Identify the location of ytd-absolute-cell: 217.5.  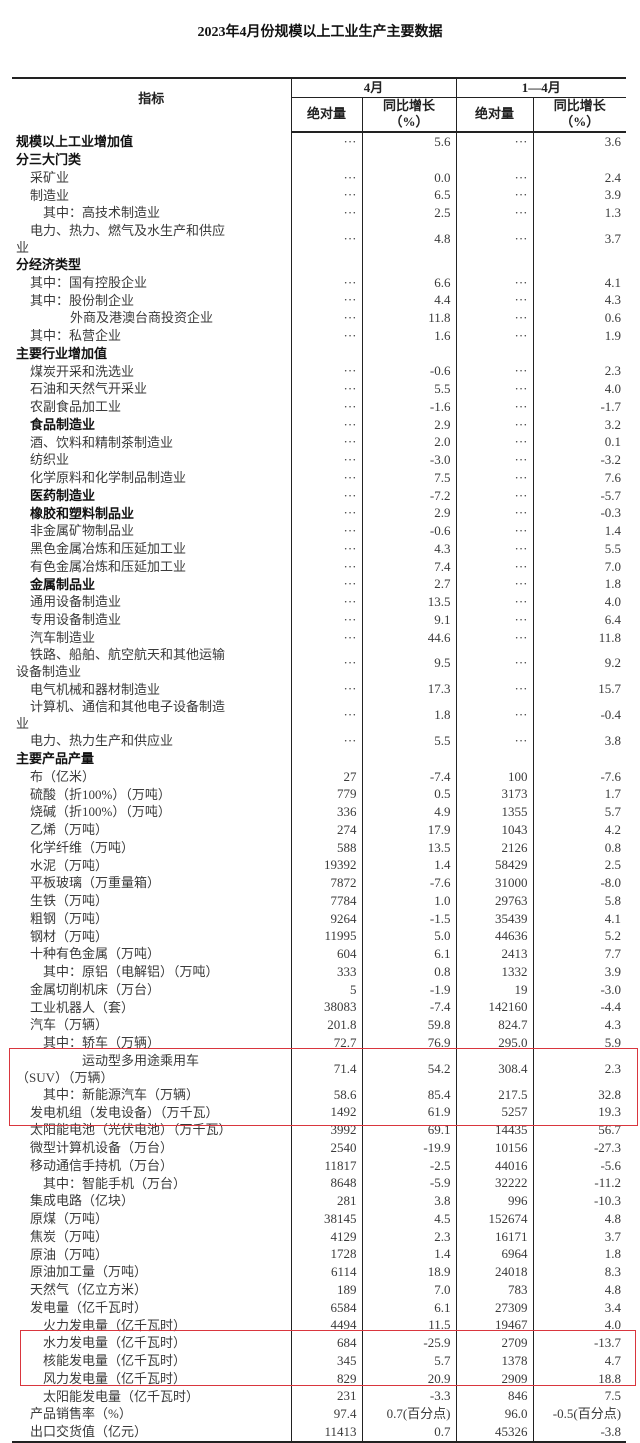
(494, 1094).